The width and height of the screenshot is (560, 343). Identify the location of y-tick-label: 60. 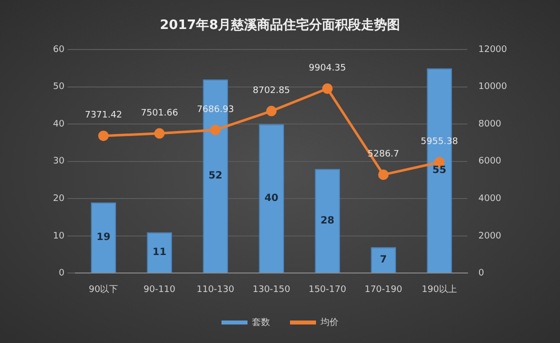
(59, 49).